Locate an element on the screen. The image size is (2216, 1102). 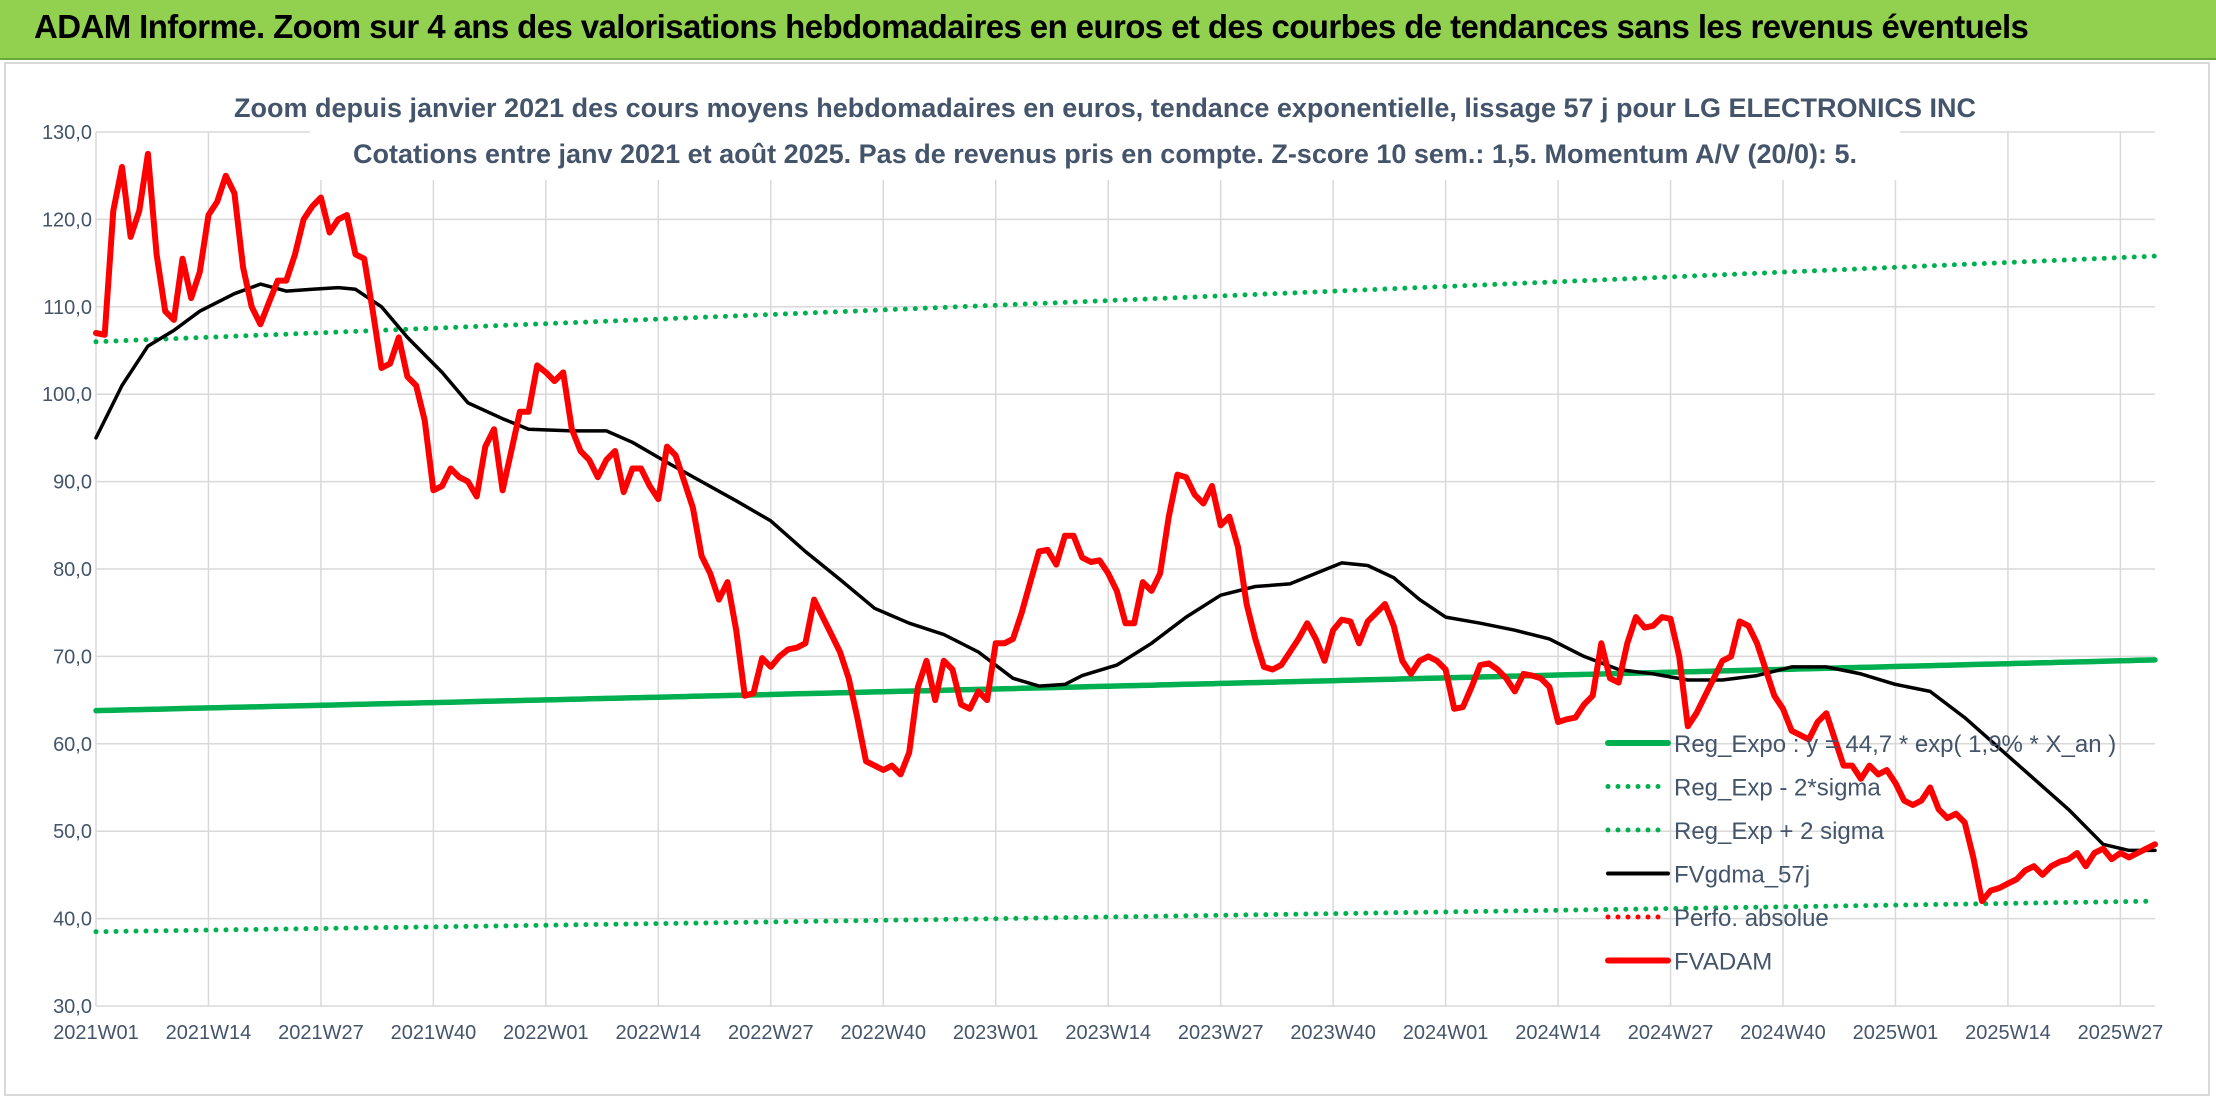
legend-label: FVADAM is located at coordinates (1723, 962).